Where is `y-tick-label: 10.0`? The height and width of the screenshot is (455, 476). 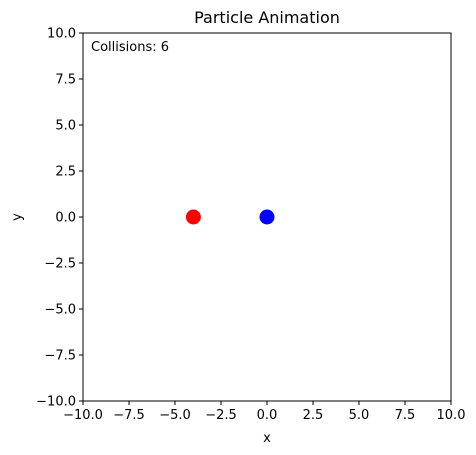 y-tick-label: 10.0 is located at coordinates (61, 34).